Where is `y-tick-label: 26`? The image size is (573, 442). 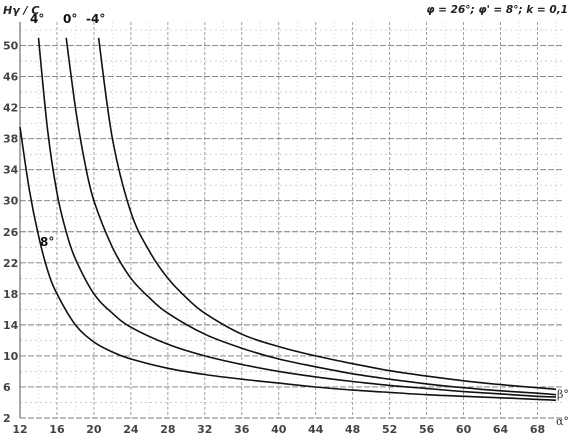 y-tick-label: 26 is located at coordinates (11, 232).